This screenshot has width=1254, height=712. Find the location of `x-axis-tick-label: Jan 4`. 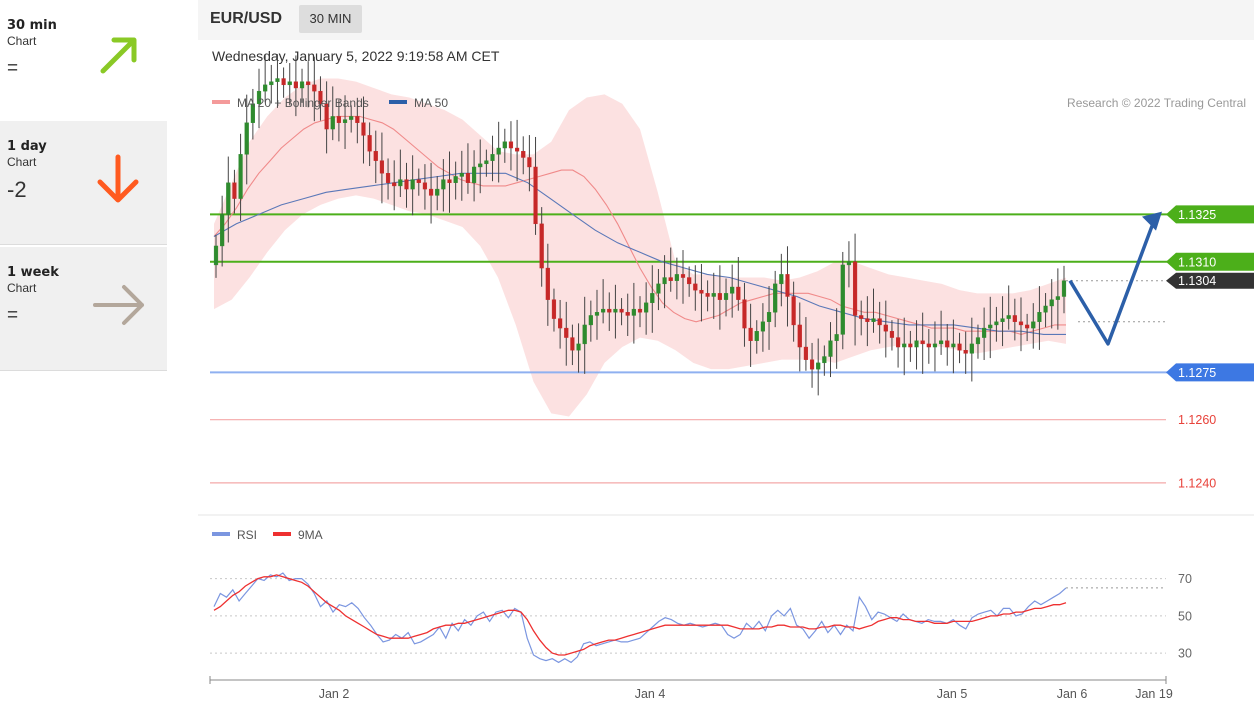

x-axis-tick-label: Jan 4 is located at coordinates (650, 694).